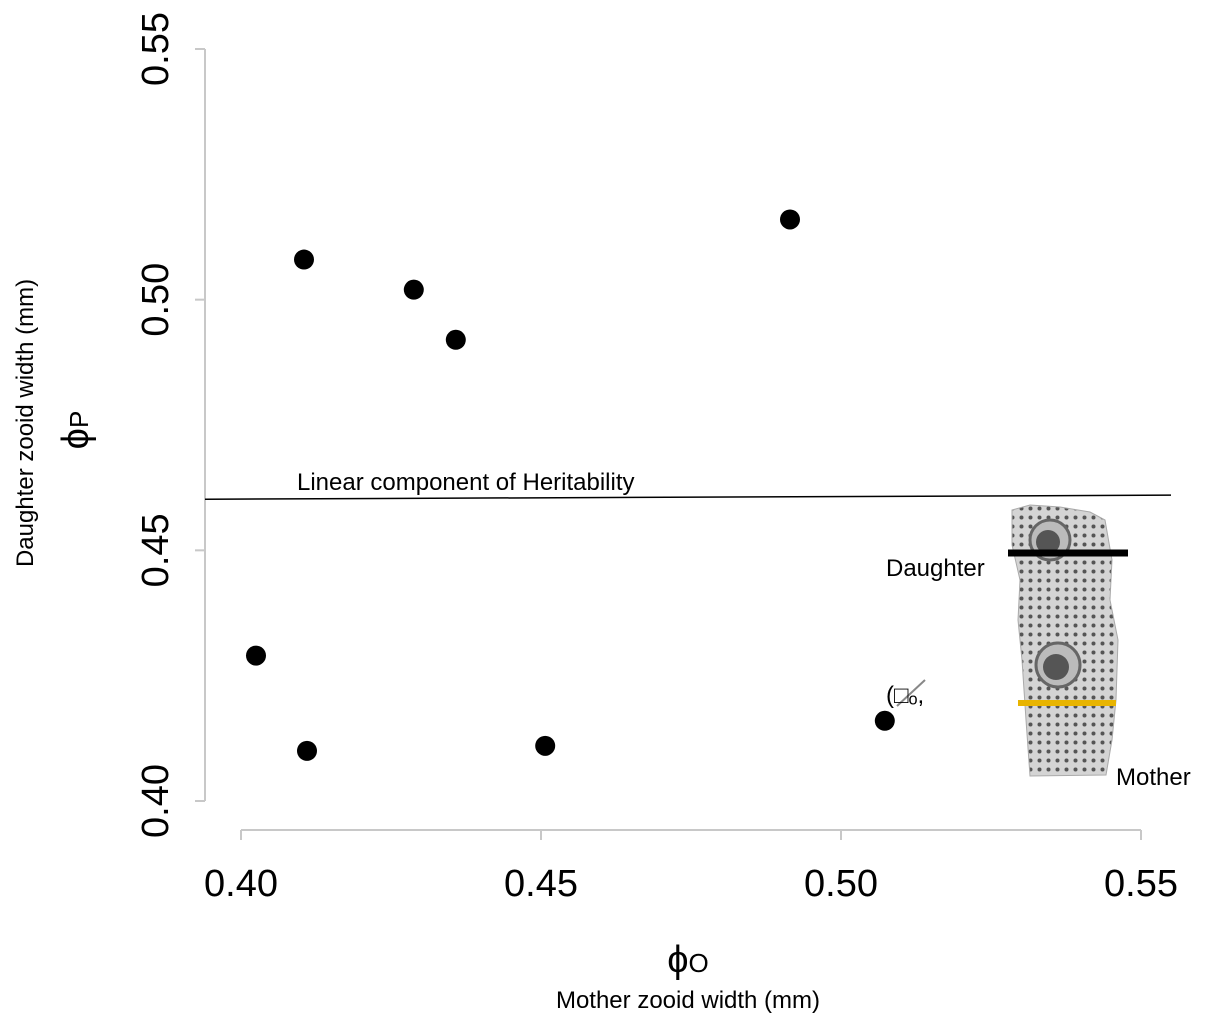  Describe the element at coordinates (841, 884) in the screenshot. I see `x-tick-label: 0.50` at that location.